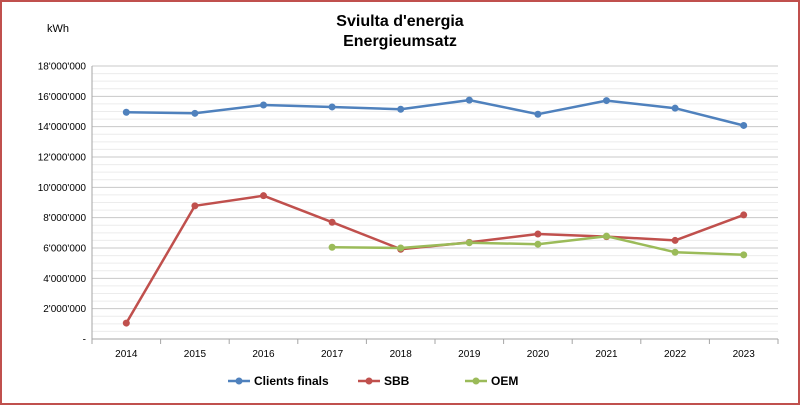 The image size is (800, 405). I want to click on chart-subtitle: Energieumsatz, so click(400, 41).